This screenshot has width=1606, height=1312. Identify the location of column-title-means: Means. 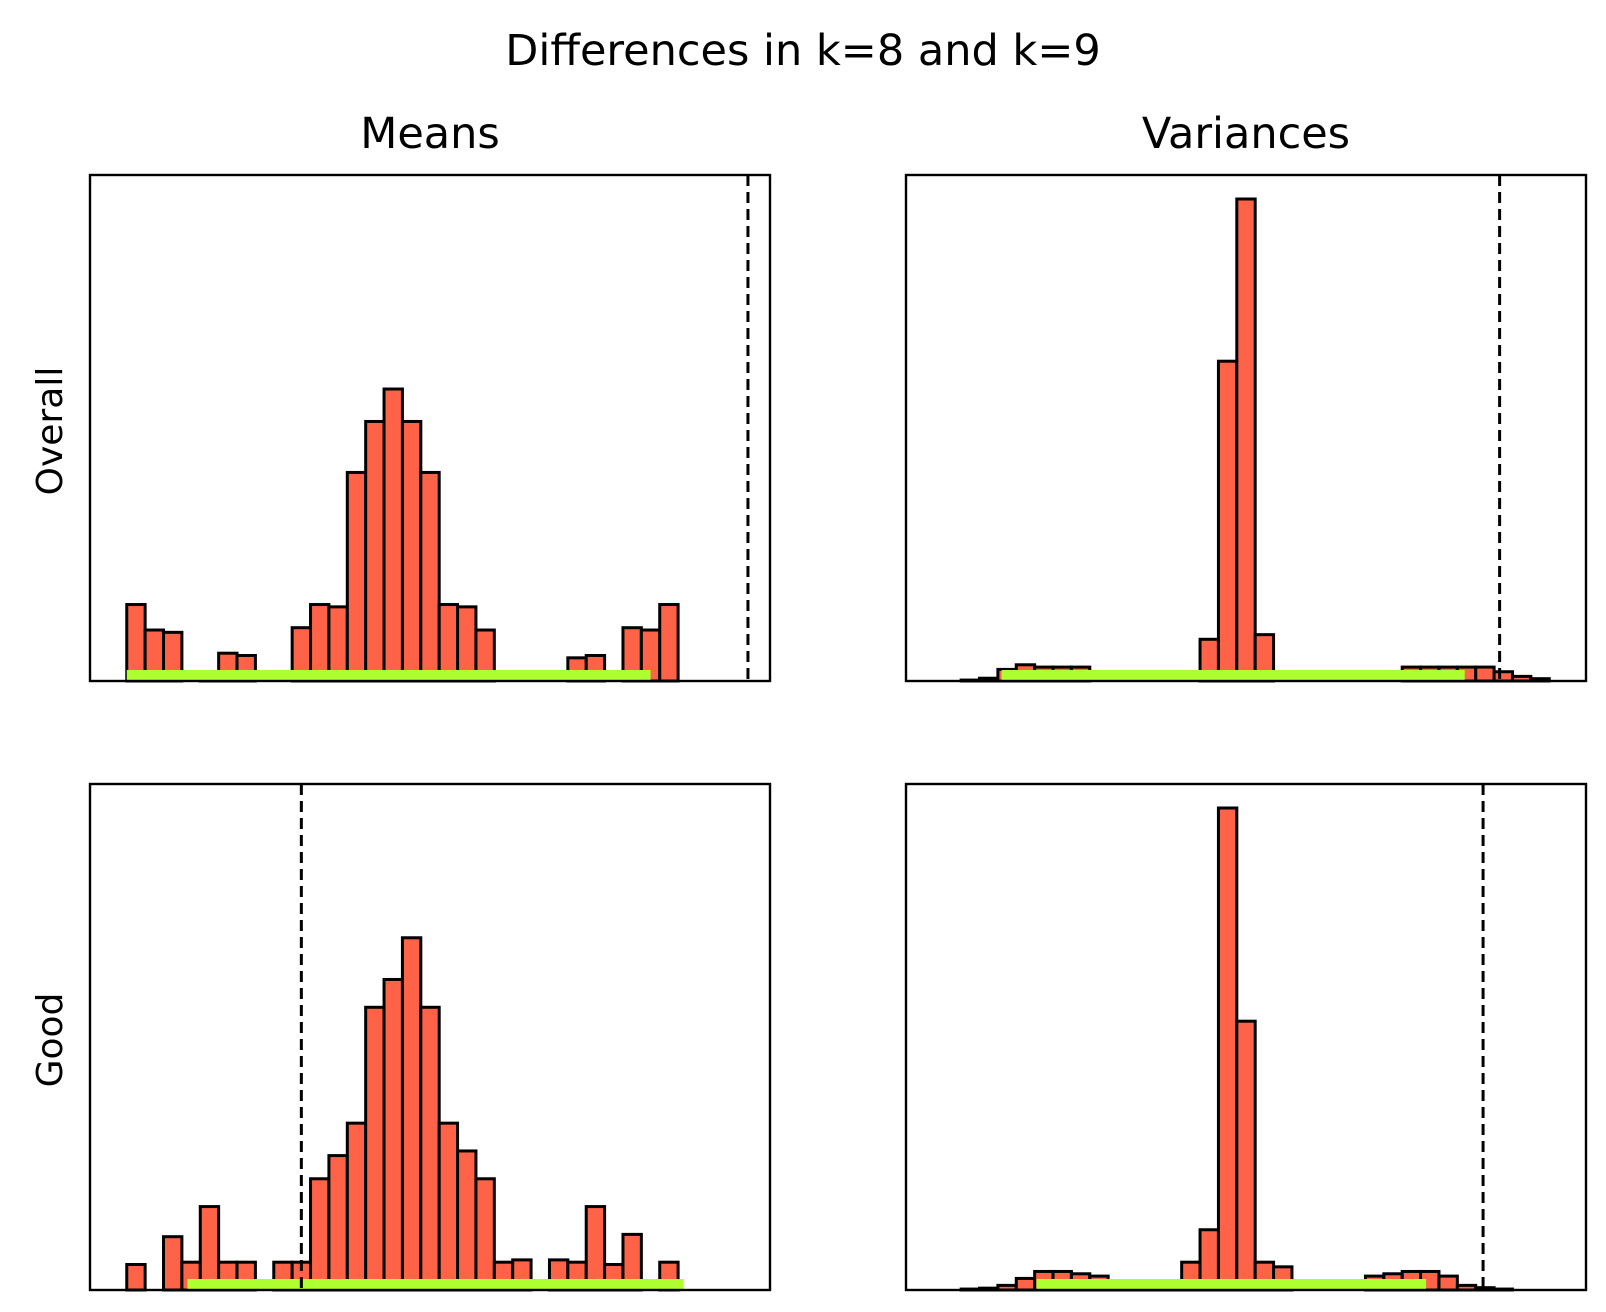
(430, 134).